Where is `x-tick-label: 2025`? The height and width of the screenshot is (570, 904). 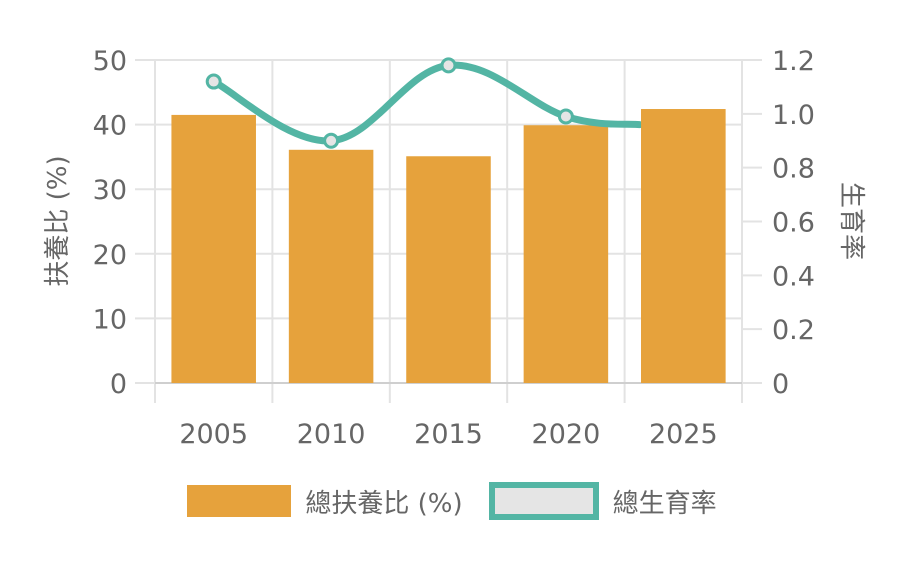 x-tick-label: 2025 is located at coordinates (683, 434).